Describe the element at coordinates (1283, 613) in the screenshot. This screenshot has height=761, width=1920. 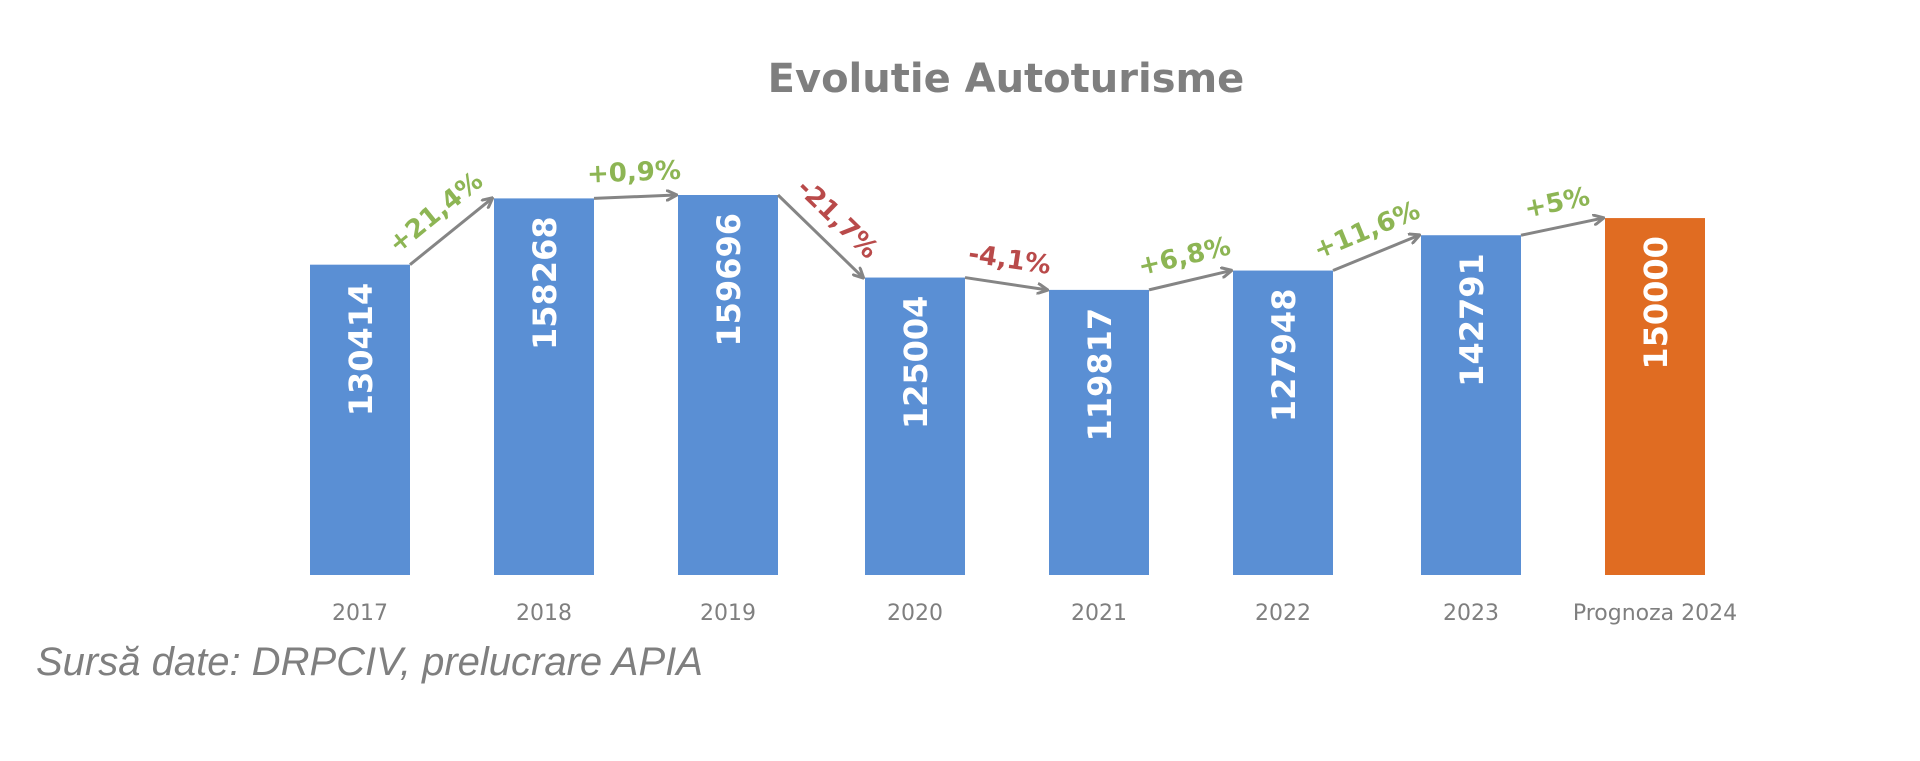
I see `x-tick-label: 2022` at that location.